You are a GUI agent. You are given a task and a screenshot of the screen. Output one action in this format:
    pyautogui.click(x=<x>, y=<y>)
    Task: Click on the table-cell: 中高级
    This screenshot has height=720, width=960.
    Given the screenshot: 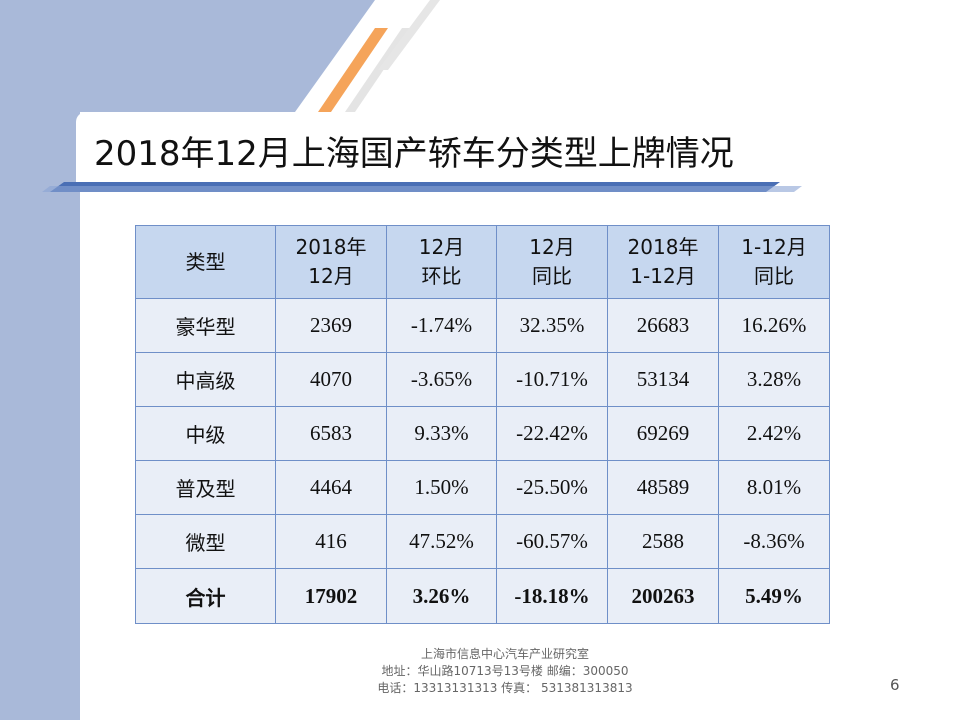 What is the action you would take?
    pyautogui.click(x=205, y=379)
    